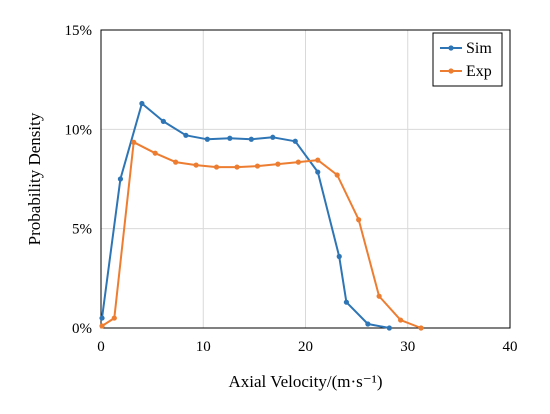 The height and width of the screenshot is (414, 550). I want to click on y-tick-label: 15%, so click(79, 31).